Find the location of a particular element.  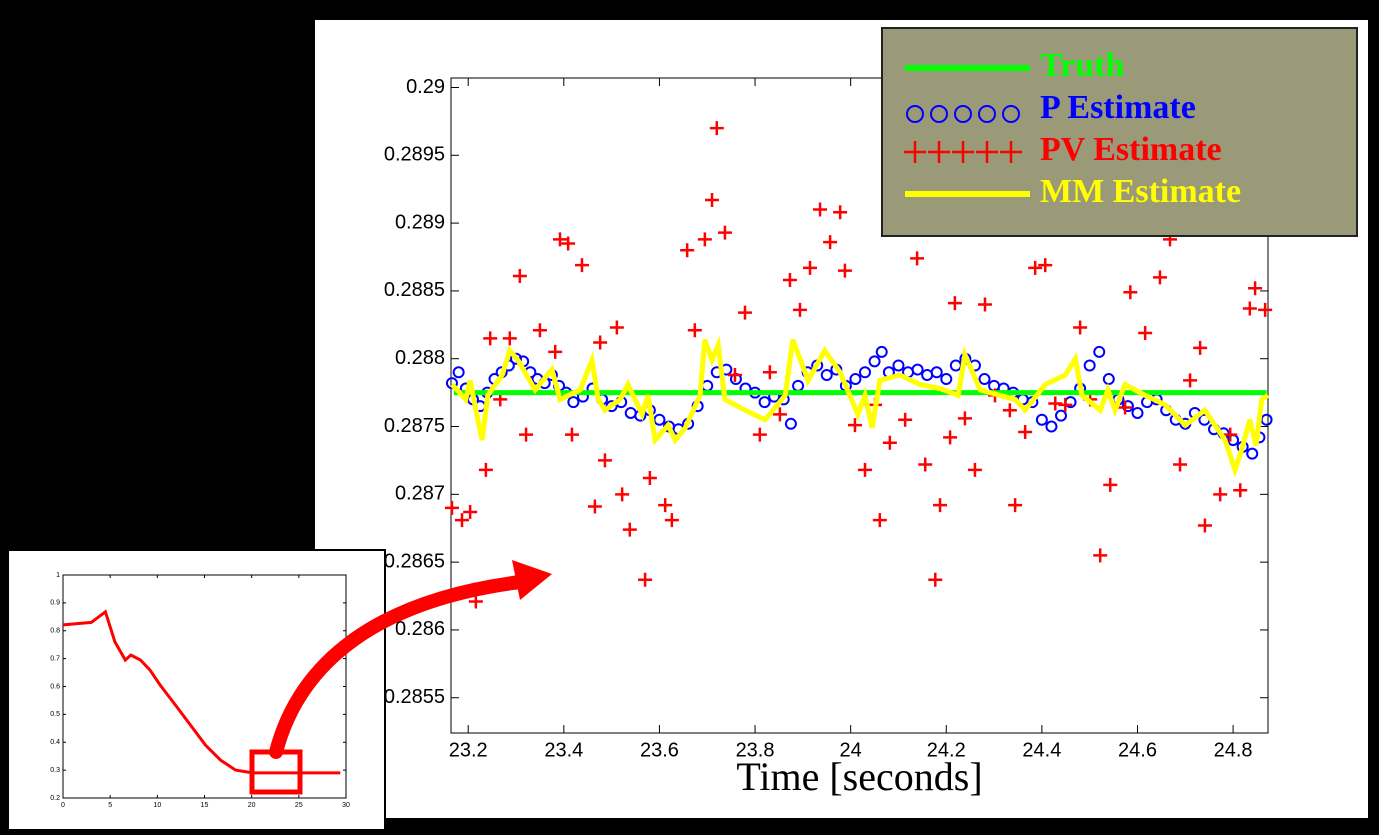

y-tick-label: 0.288 is located at coordinates (420, 358).